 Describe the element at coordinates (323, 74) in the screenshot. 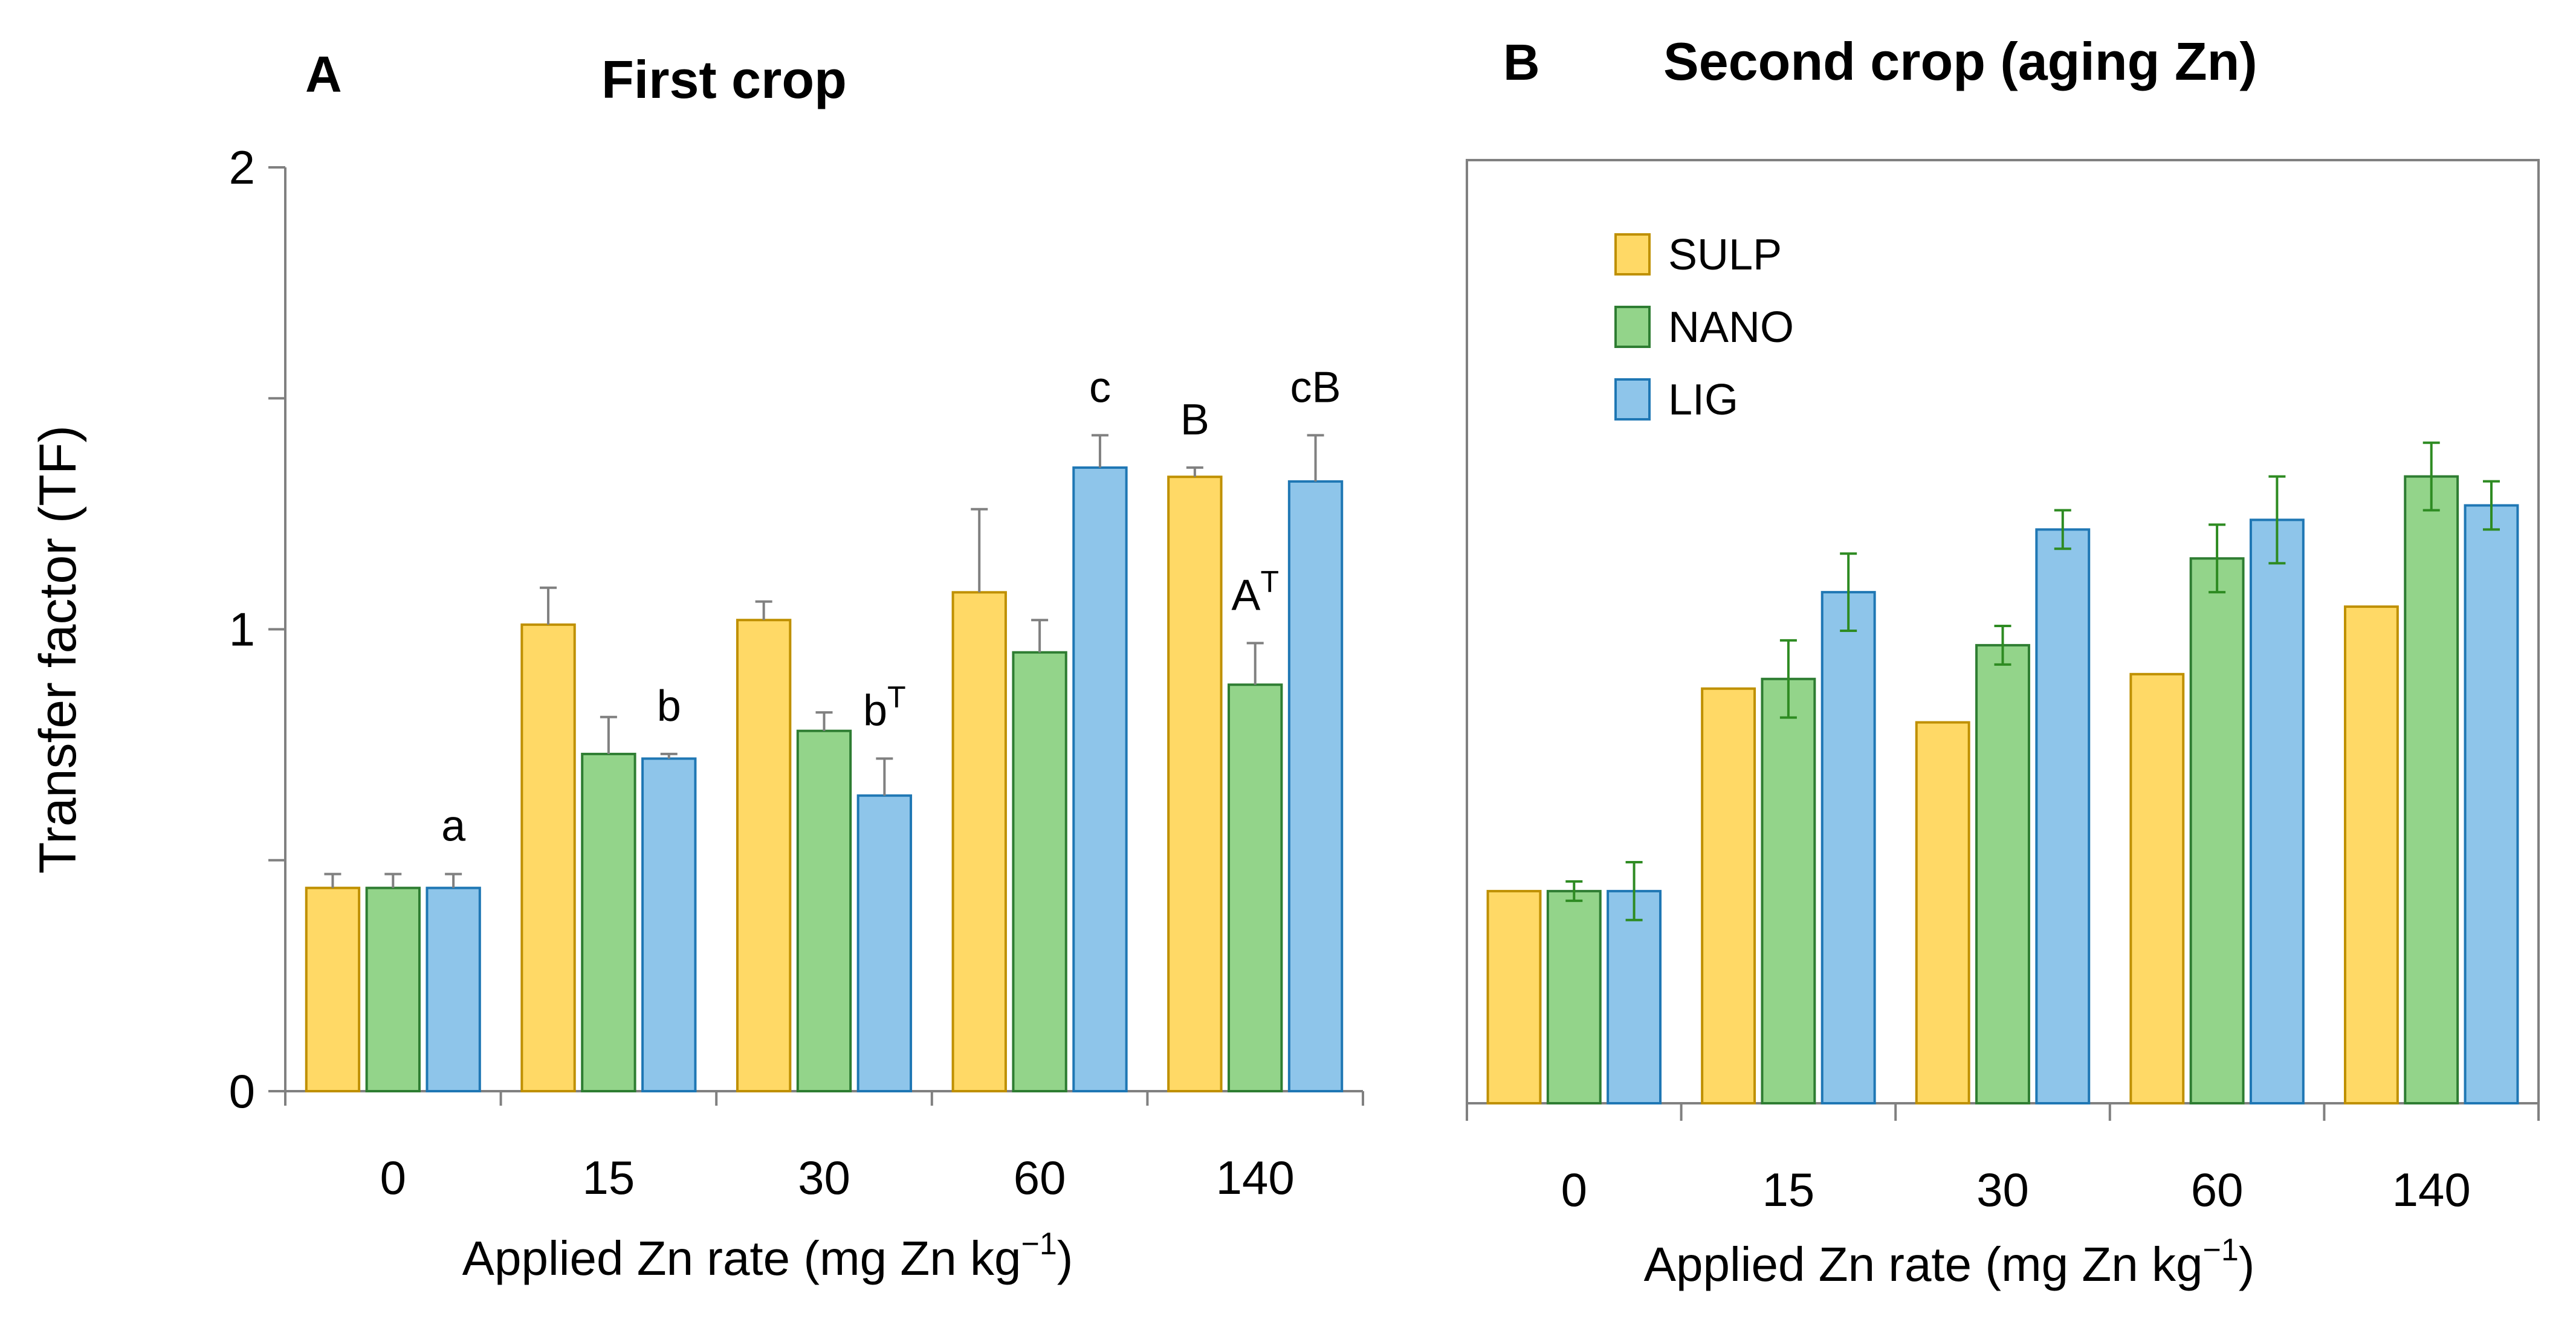

I see `panel-a-letter: A` at that location.